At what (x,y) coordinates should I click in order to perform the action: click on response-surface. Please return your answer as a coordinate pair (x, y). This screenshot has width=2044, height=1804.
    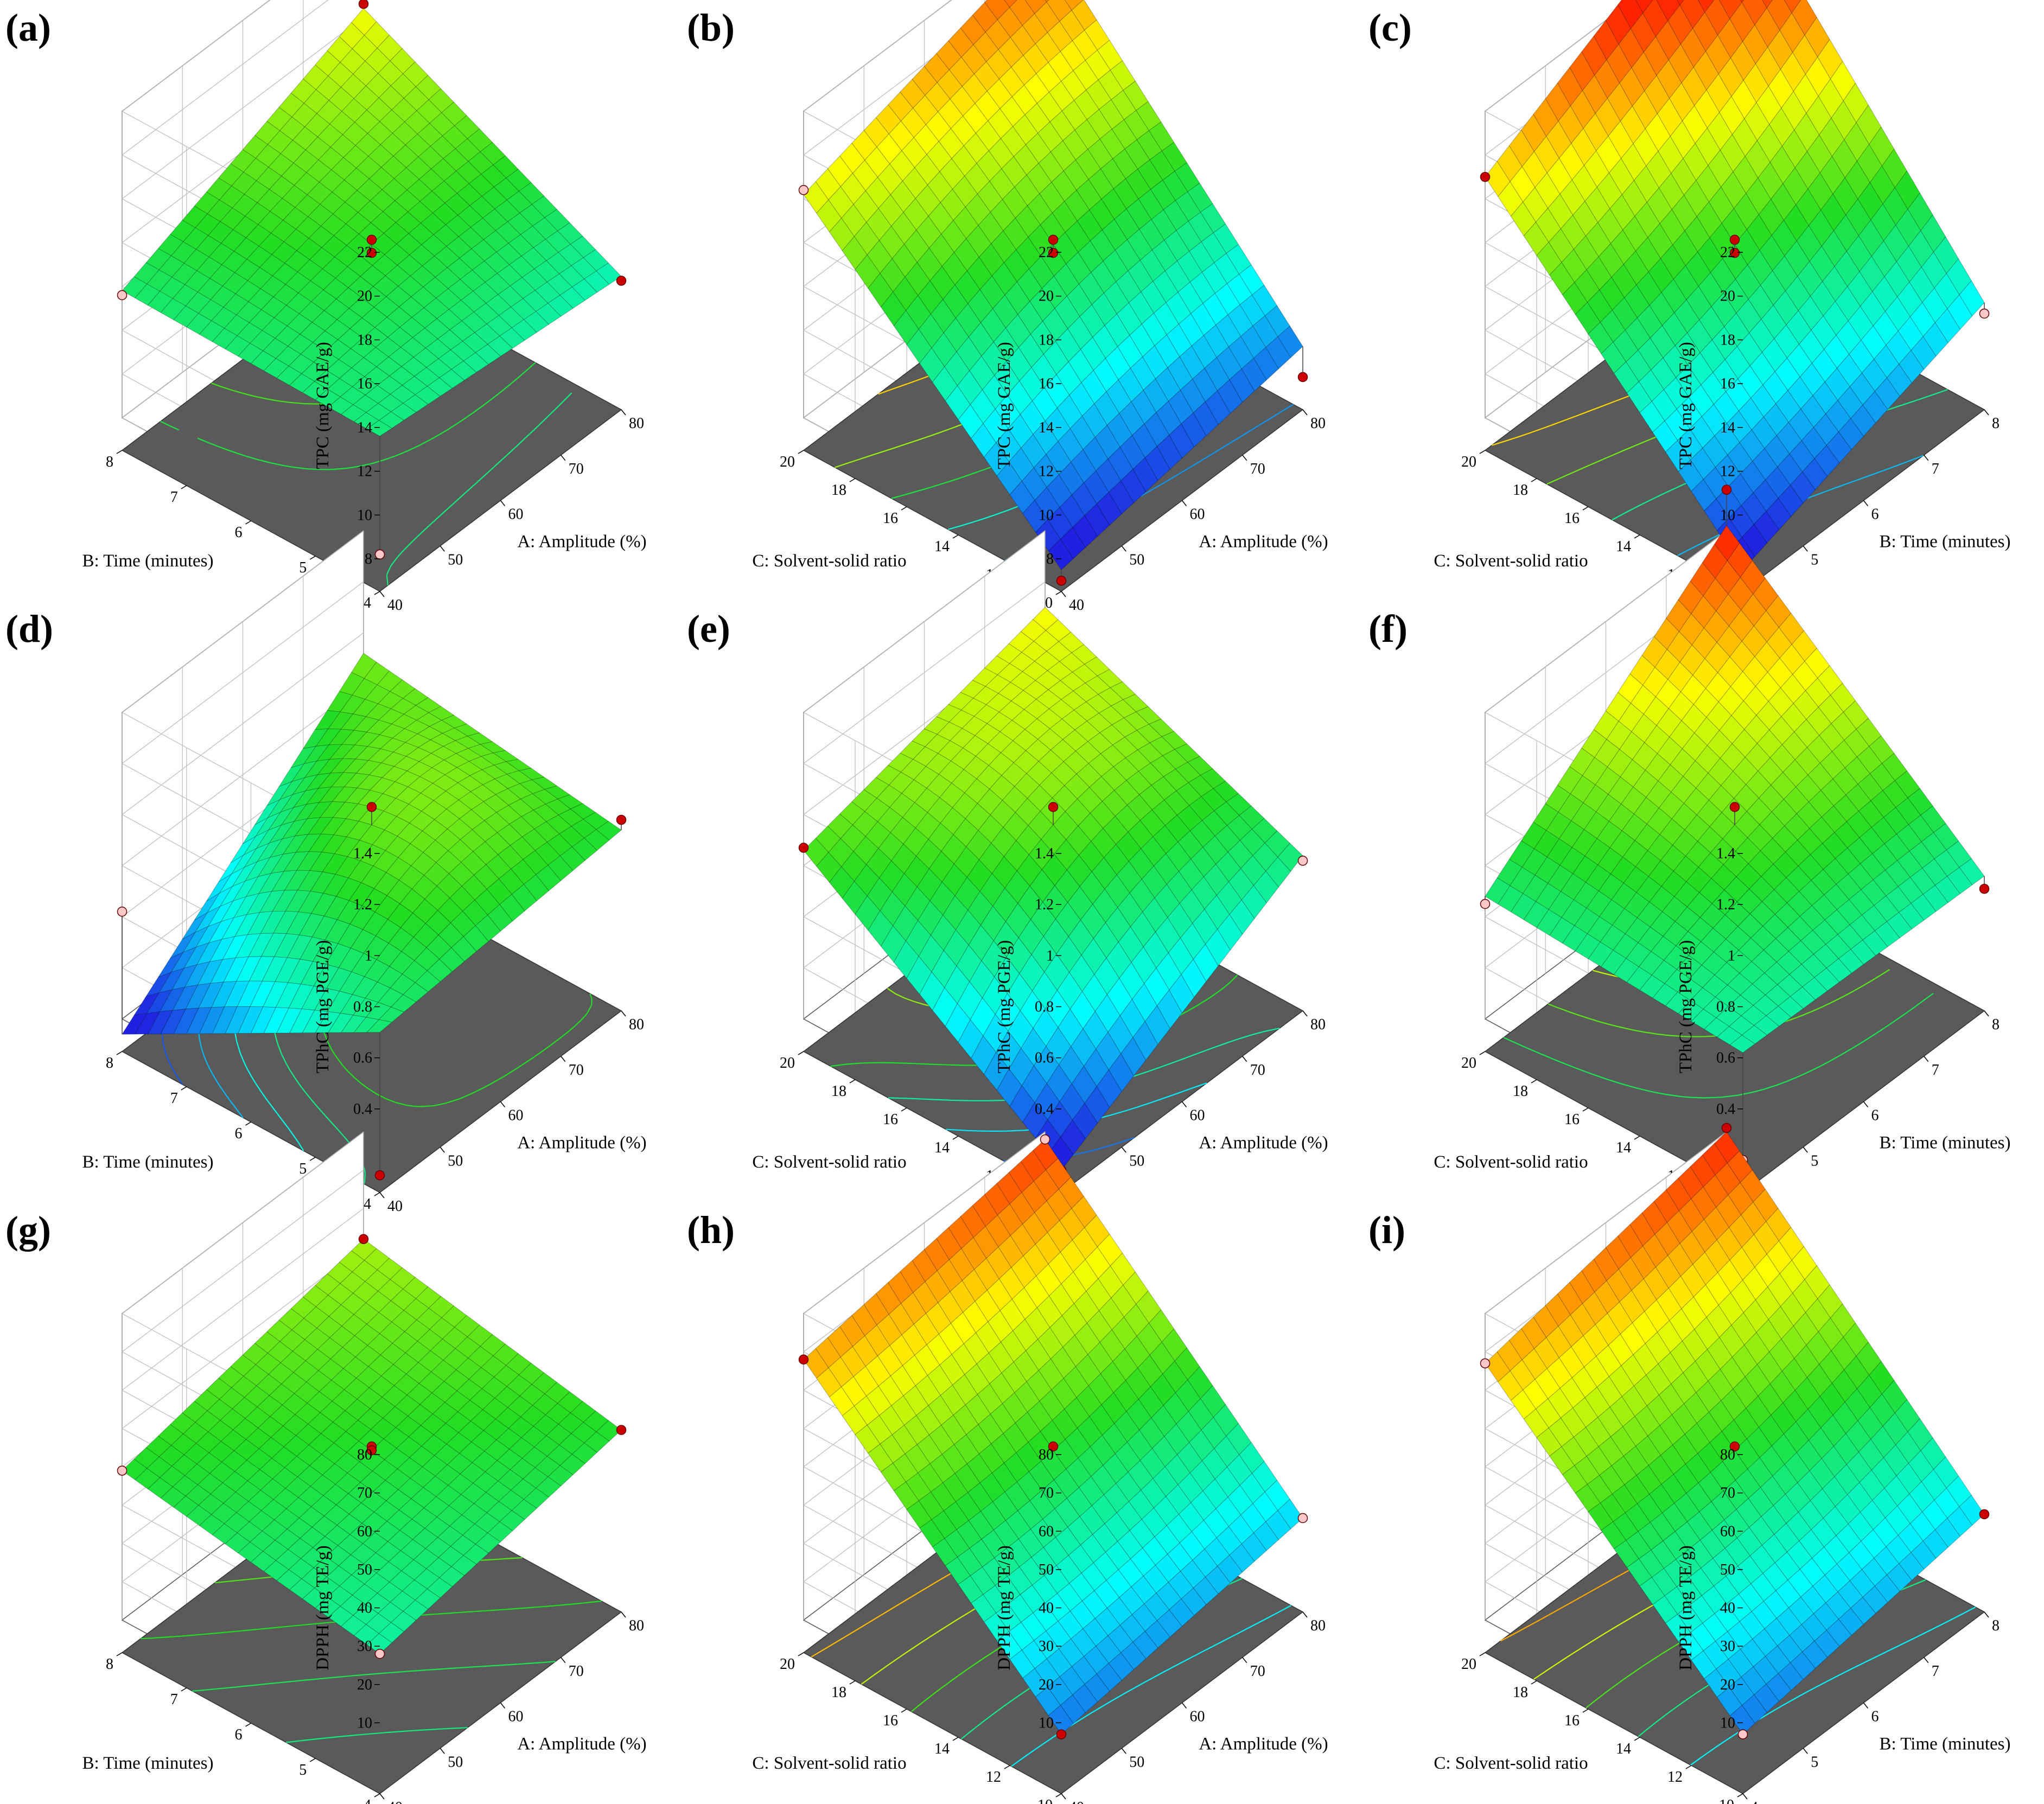
    Looking at the image, I should click on (372, 1446).